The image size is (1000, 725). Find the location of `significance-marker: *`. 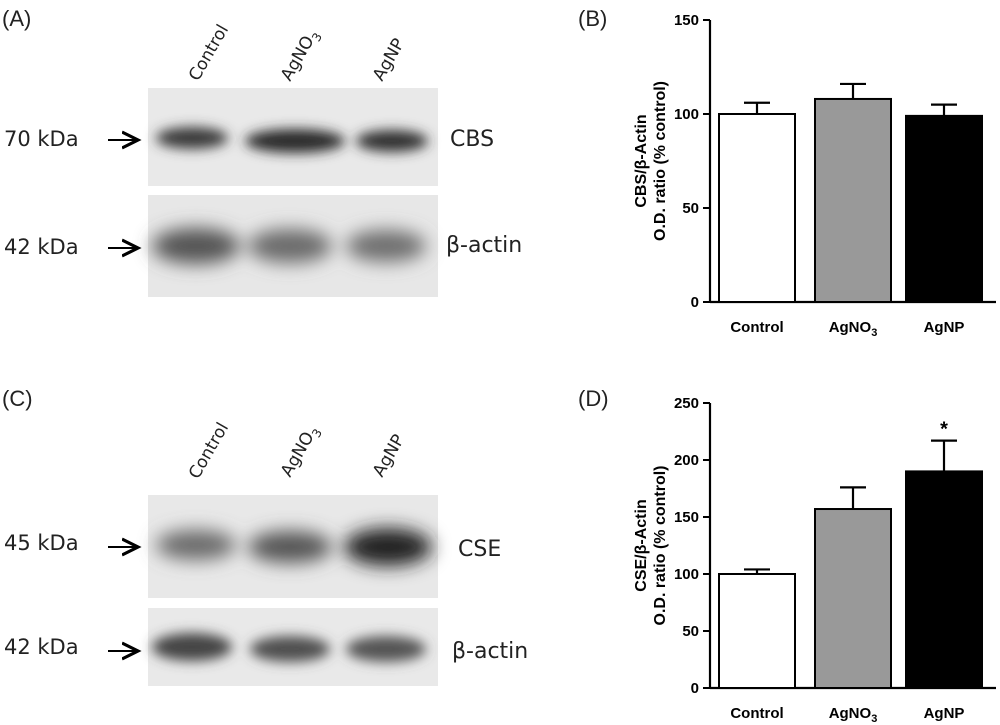

significance-marker: * is located at coordinates (944, 430).